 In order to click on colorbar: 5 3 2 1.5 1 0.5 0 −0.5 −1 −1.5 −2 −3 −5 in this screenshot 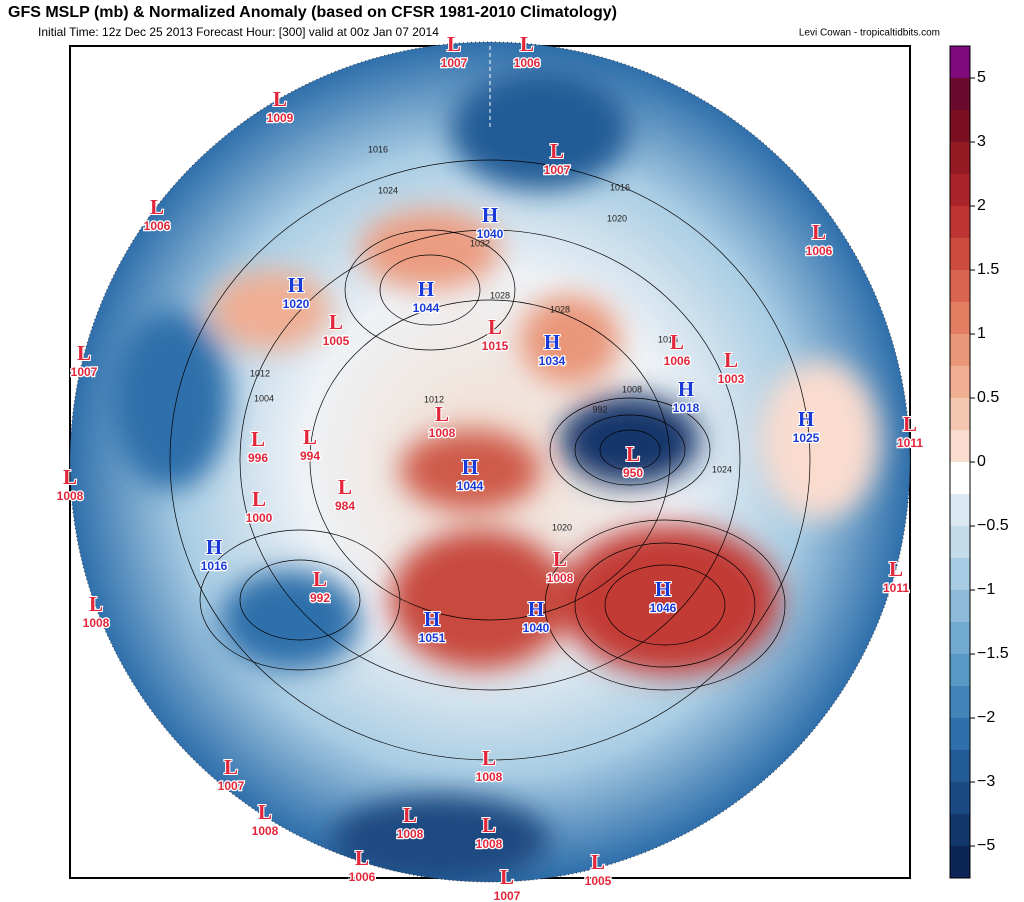, I will do `click(979, 462)`.